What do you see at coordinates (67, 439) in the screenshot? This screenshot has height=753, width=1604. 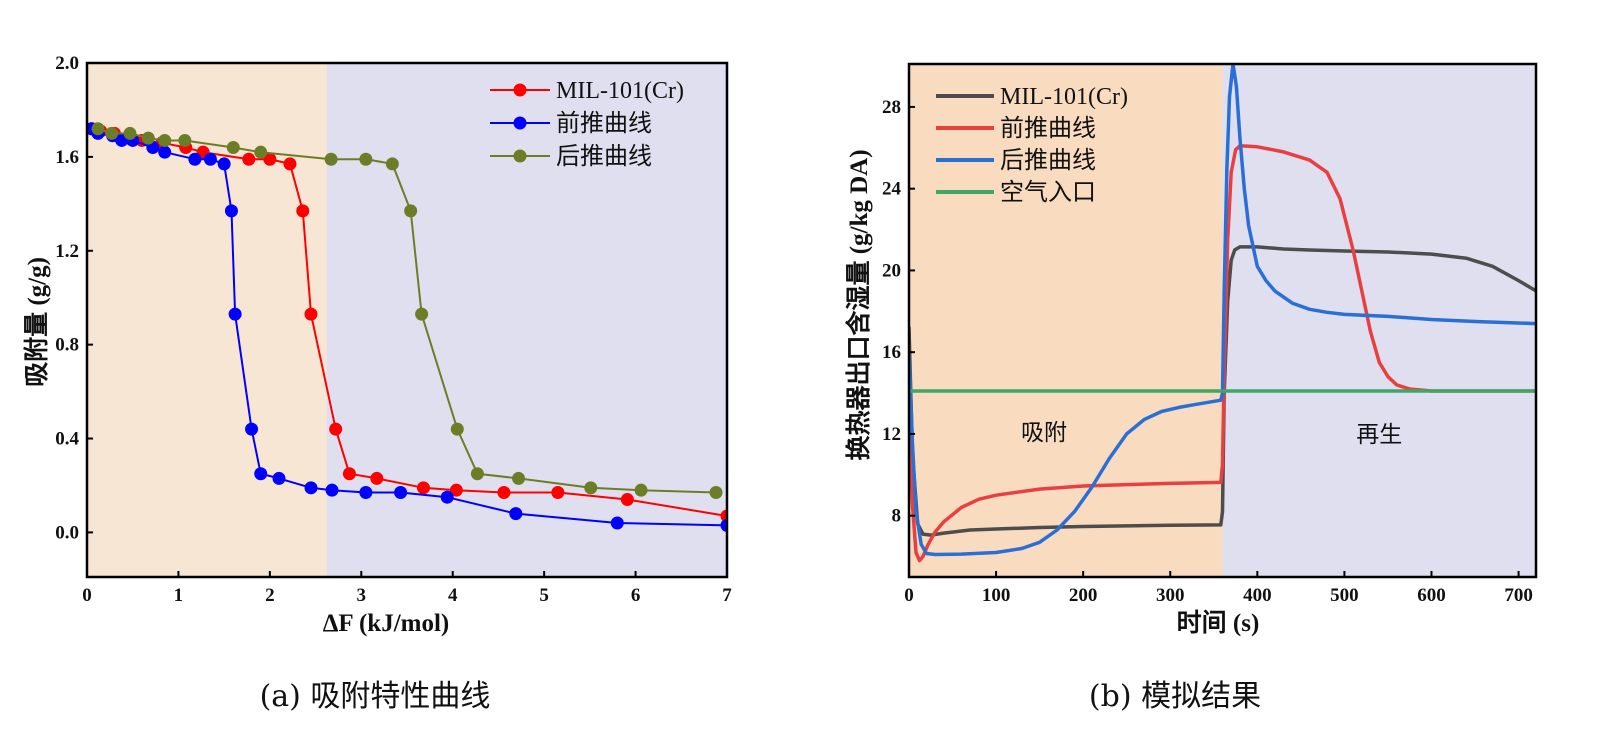 I see `y-tick-label: 0.4` at bounding box center [67, 439].